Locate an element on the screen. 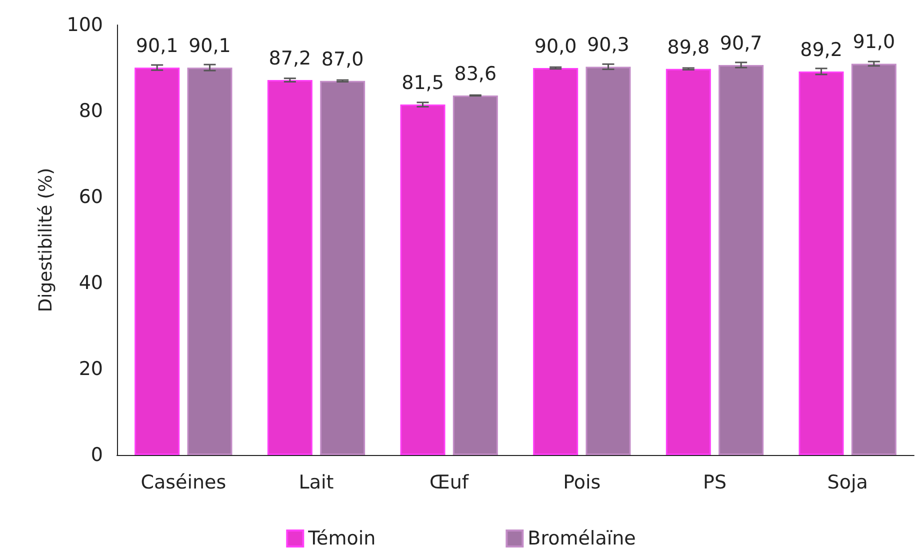 Image resolution: width=922 pixels, height=553 pixels. x-tick-label: Œuf is located at coordinates (450, 483).